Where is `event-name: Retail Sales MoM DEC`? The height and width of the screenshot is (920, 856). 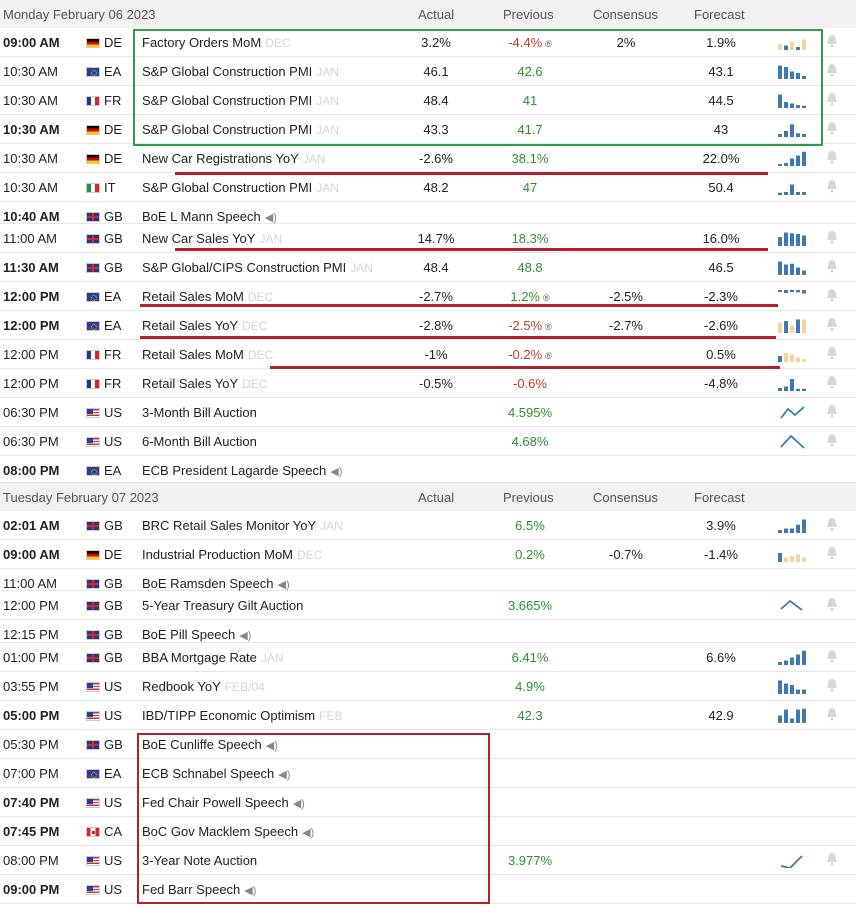 event-name: Retail Sales MoM DEC is located at coordinates (207, 296).